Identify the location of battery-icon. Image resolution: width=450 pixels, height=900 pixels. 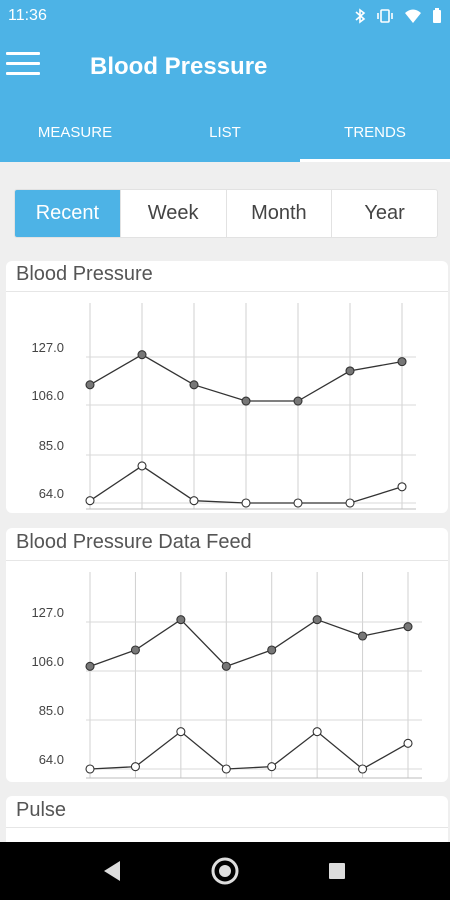
(437, 15).